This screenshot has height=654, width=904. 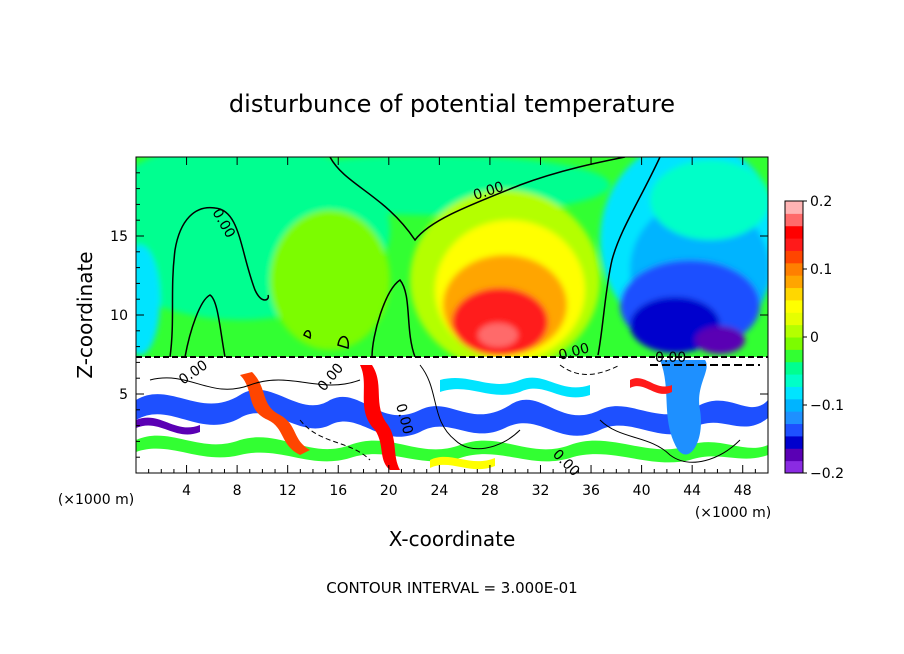 What do you see at coordinates (288, 491) in the screenshot?
I see `x-tick-label: 12` at bounding box center [288, 491].